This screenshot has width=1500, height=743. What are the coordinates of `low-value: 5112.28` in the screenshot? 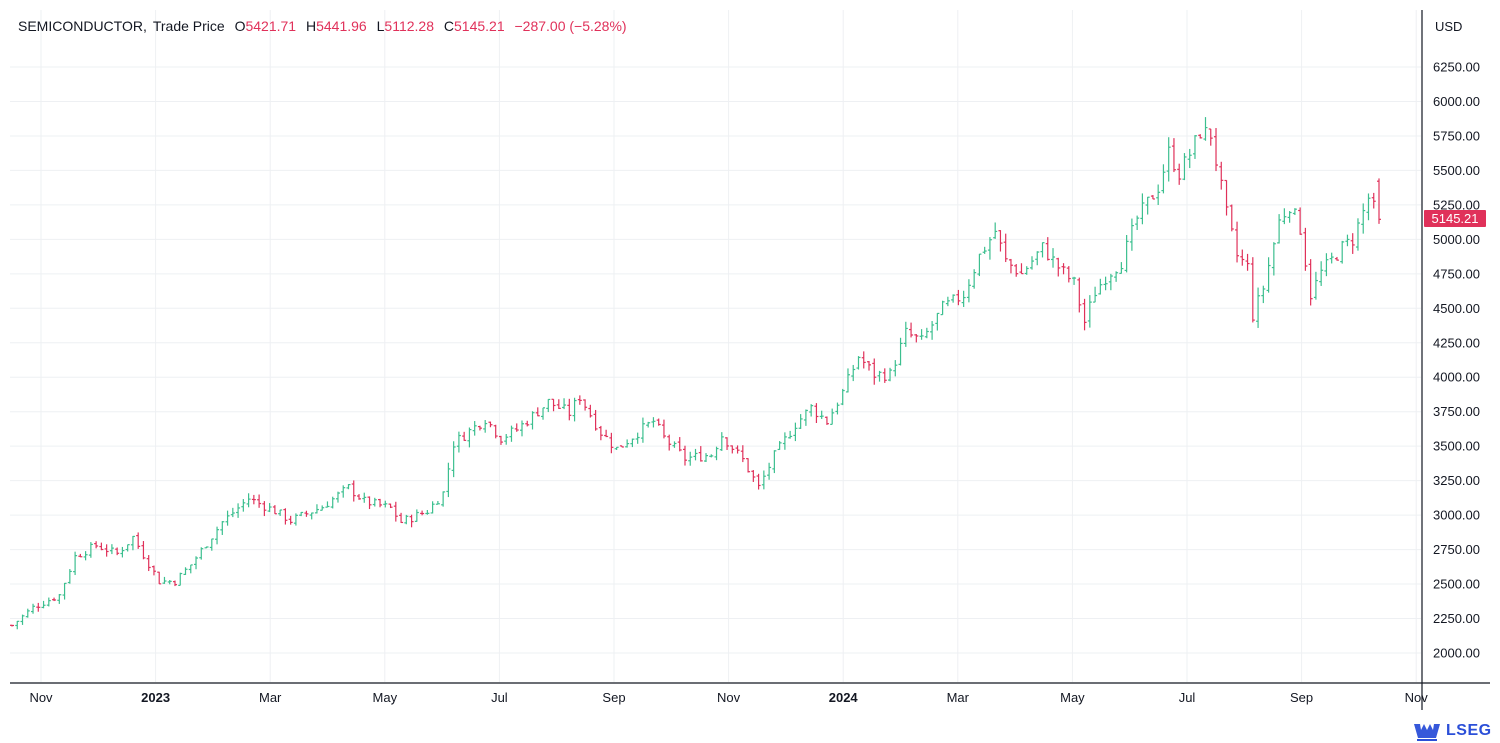 It's located at (409, 26).